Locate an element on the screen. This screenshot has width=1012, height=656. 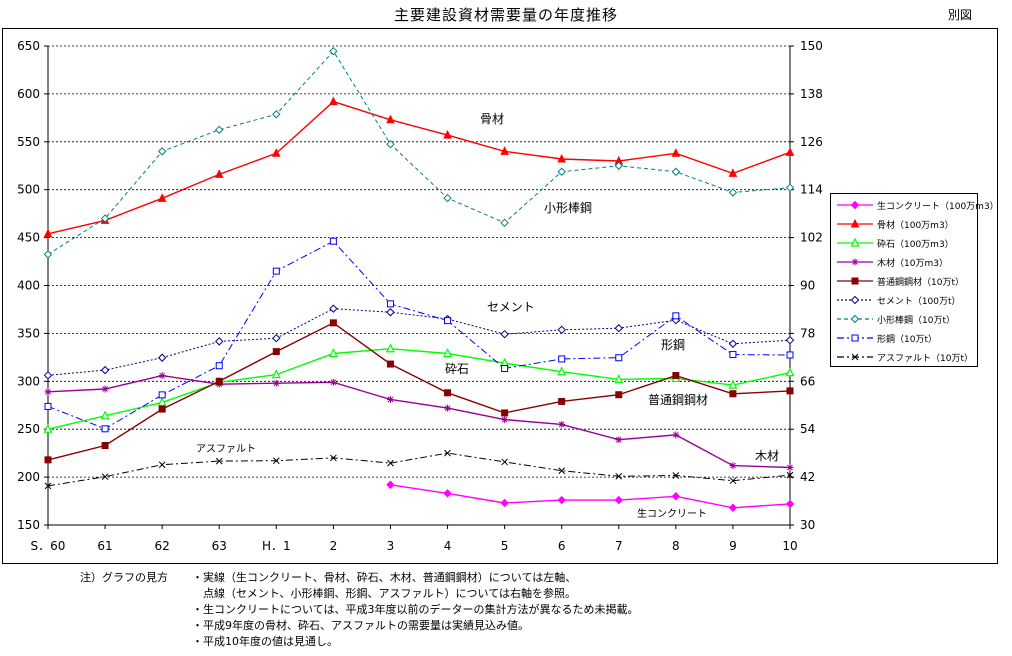
y-right-tick-label: 114 is located at coordinates (811, 190).